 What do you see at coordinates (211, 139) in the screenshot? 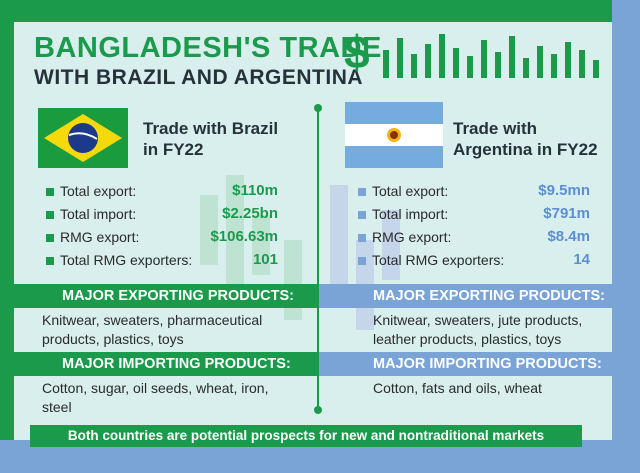
I see `brazil-heading: Trade with Brazil in FY22` at bounding box center [211, 139].